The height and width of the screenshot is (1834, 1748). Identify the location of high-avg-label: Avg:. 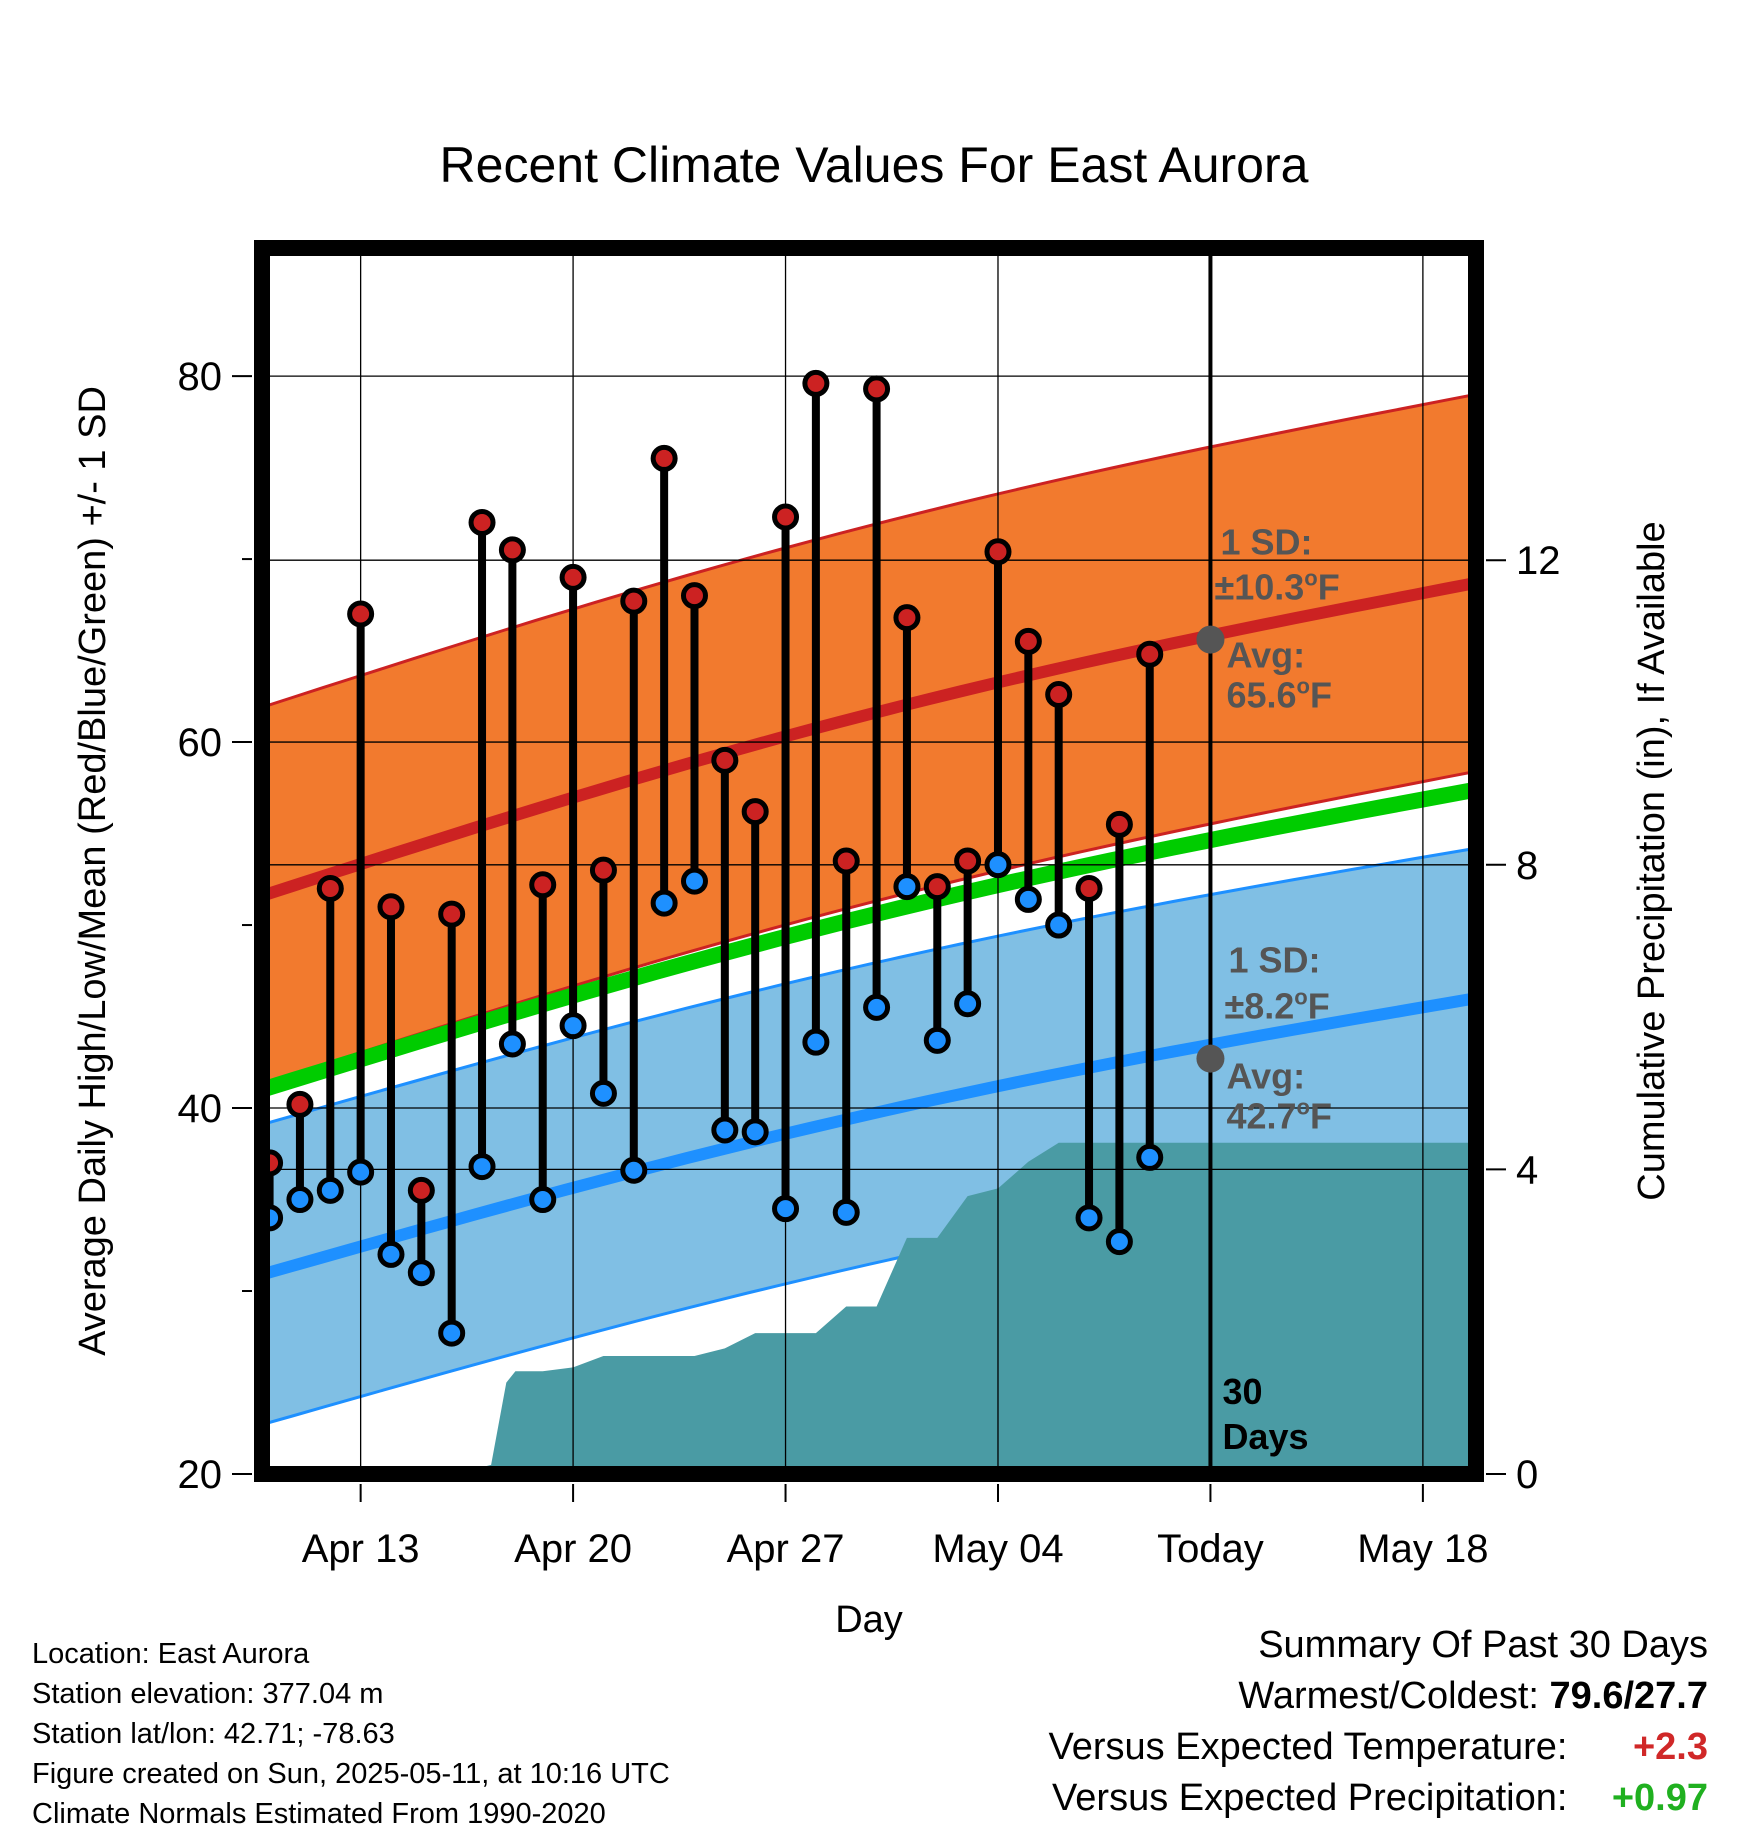
(1265, 655).